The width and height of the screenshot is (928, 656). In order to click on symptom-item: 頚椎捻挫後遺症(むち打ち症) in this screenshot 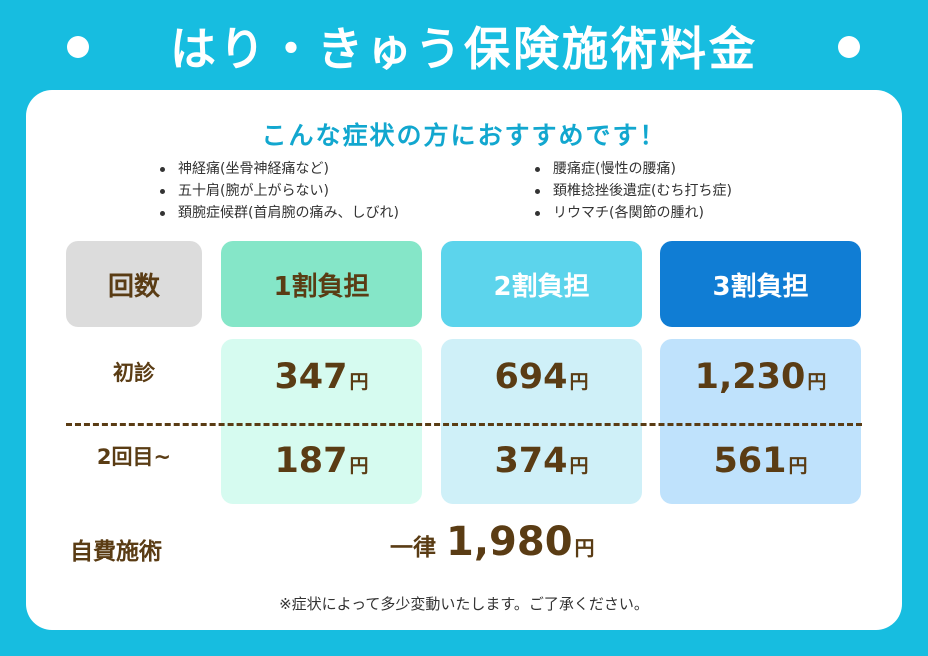, I will do `click(632, 191)`.